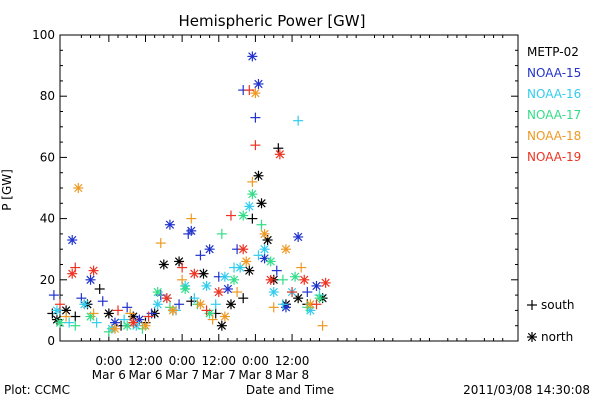  I want to click on y-tick-label: 40, so click(47, 219).